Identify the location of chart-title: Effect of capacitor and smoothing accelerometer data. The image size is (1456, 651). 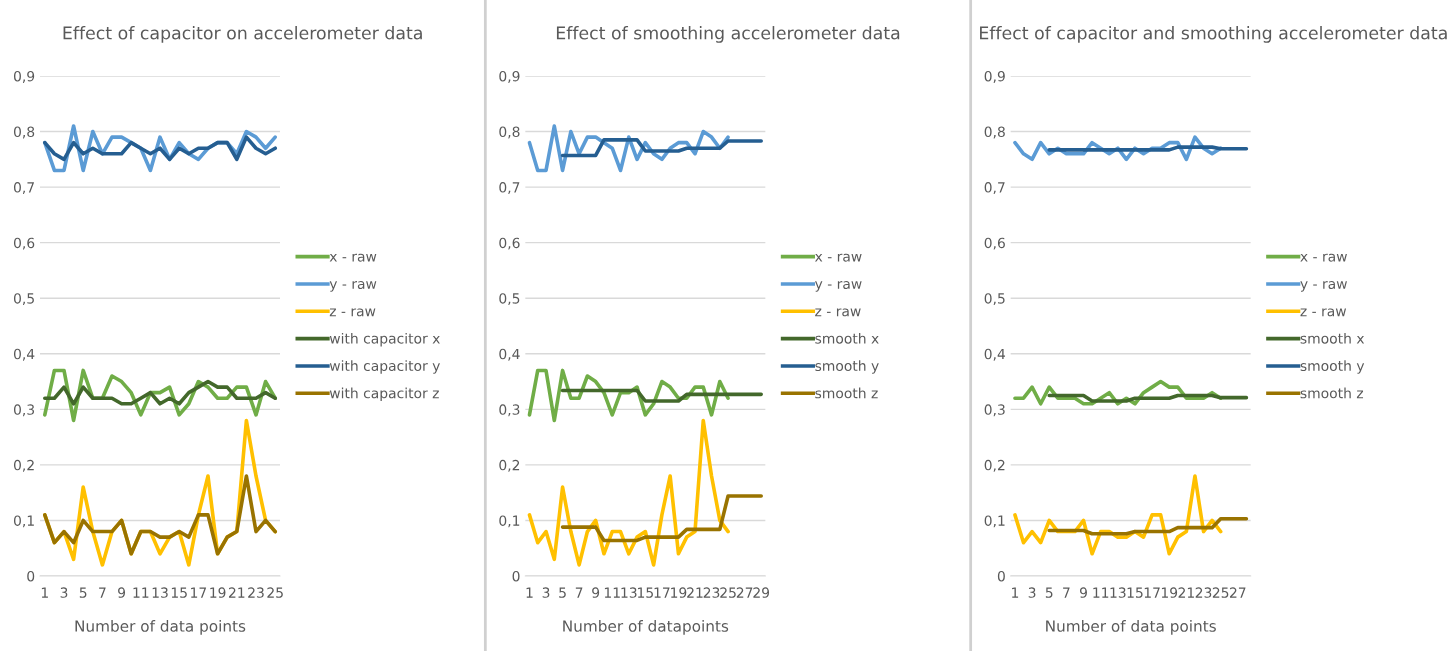
(1213, 34).